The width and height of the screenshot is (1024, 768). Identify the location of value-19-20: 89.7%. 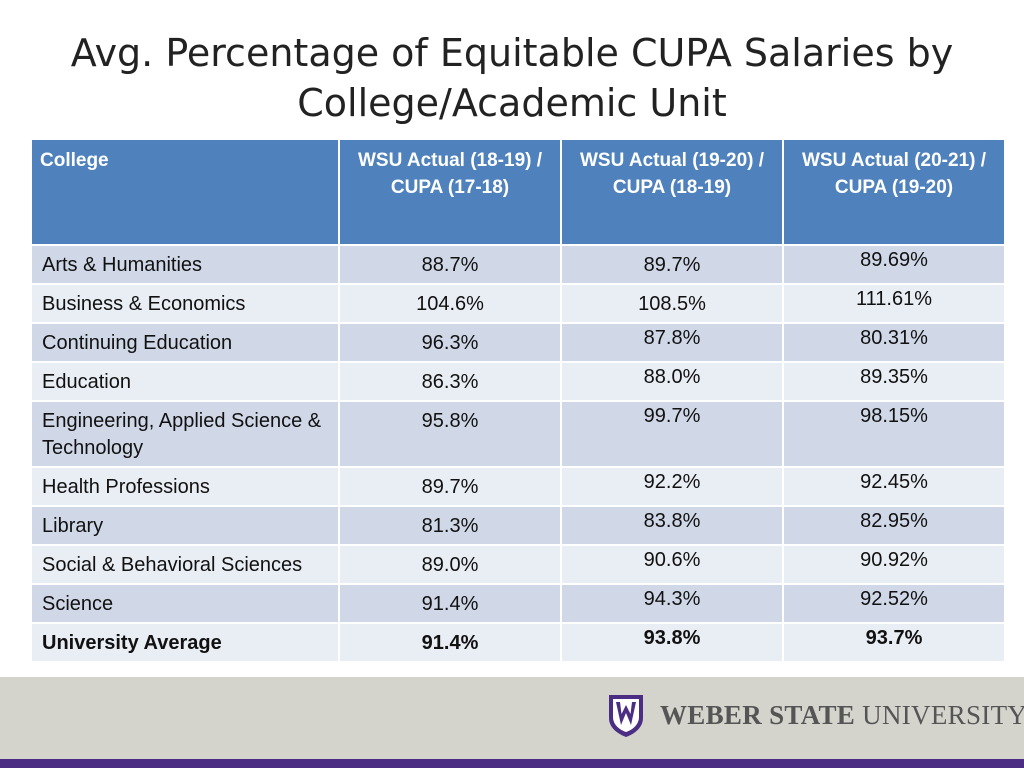
(672, 264).